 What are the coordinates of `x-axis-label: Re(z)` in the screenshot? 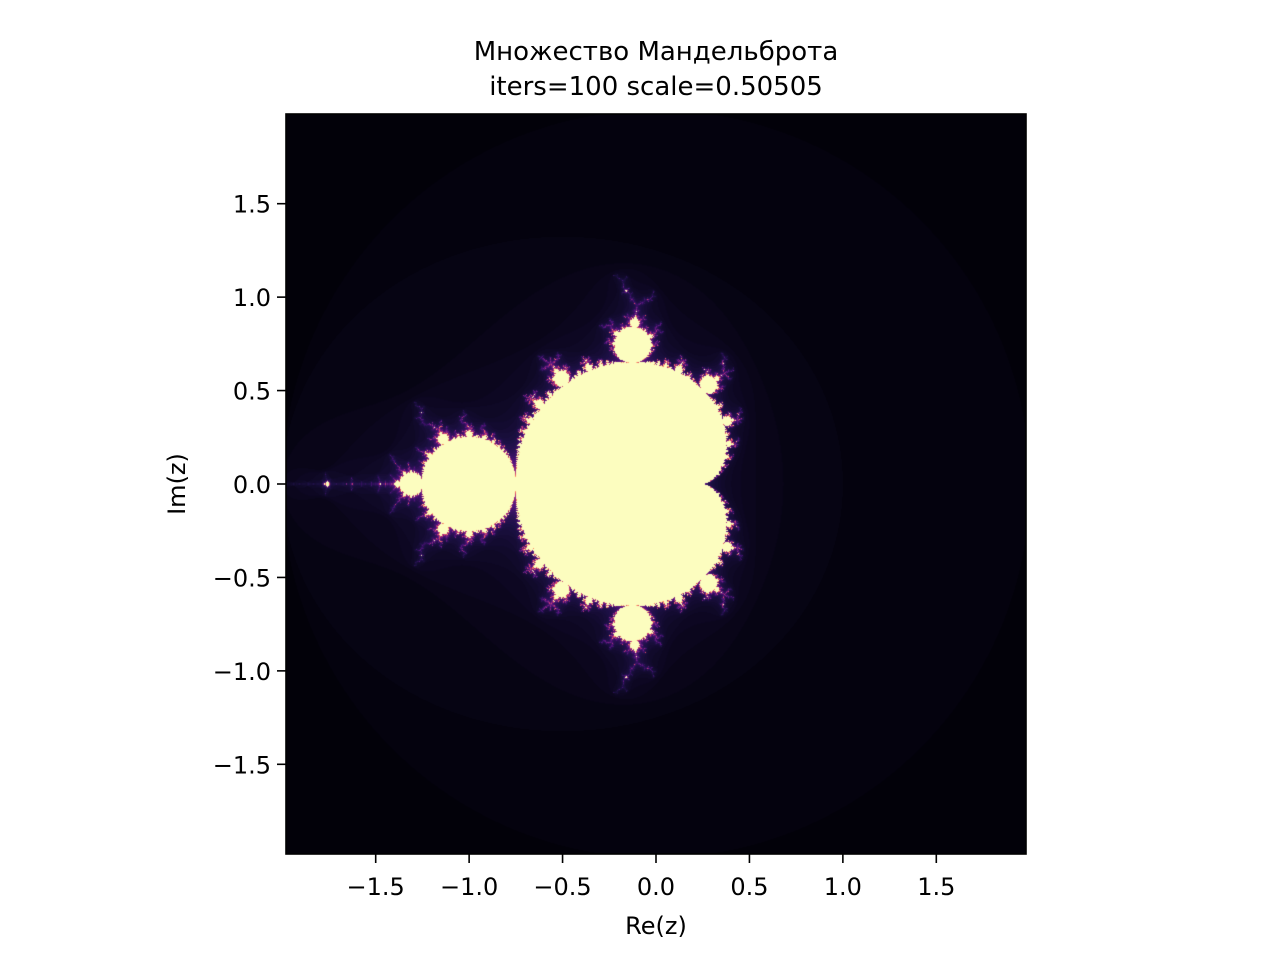 It's located at (656, 926).